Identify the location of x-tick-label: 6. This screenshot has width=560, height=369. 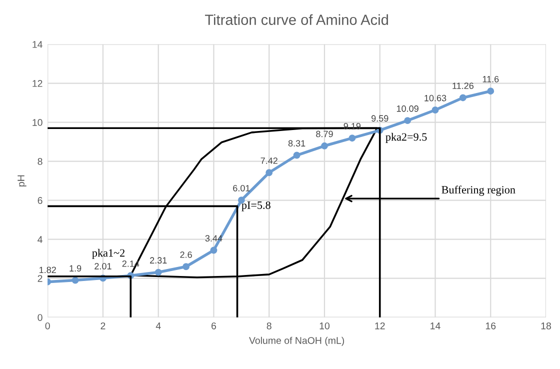
(214, 326).